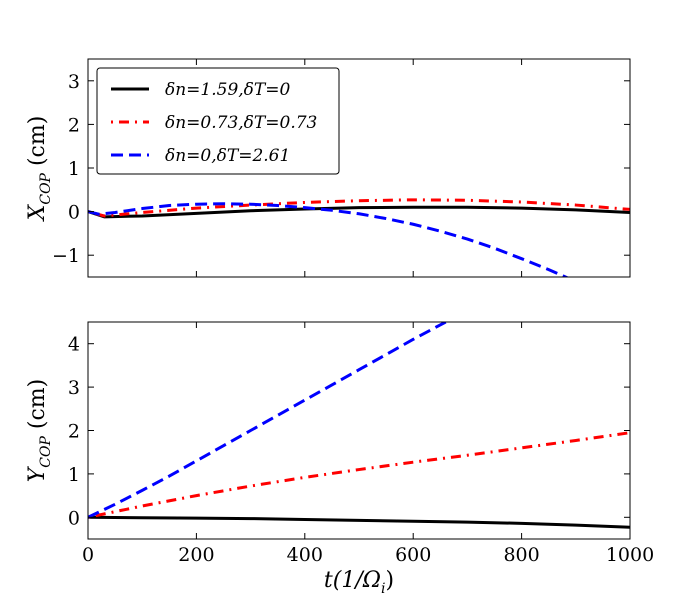 The image size is (700, 600). What do you see at coordinates (74, 432) in the screenshot?
I see `y-tick-label-bottom-2: 2` at bounding box center [74, 432].